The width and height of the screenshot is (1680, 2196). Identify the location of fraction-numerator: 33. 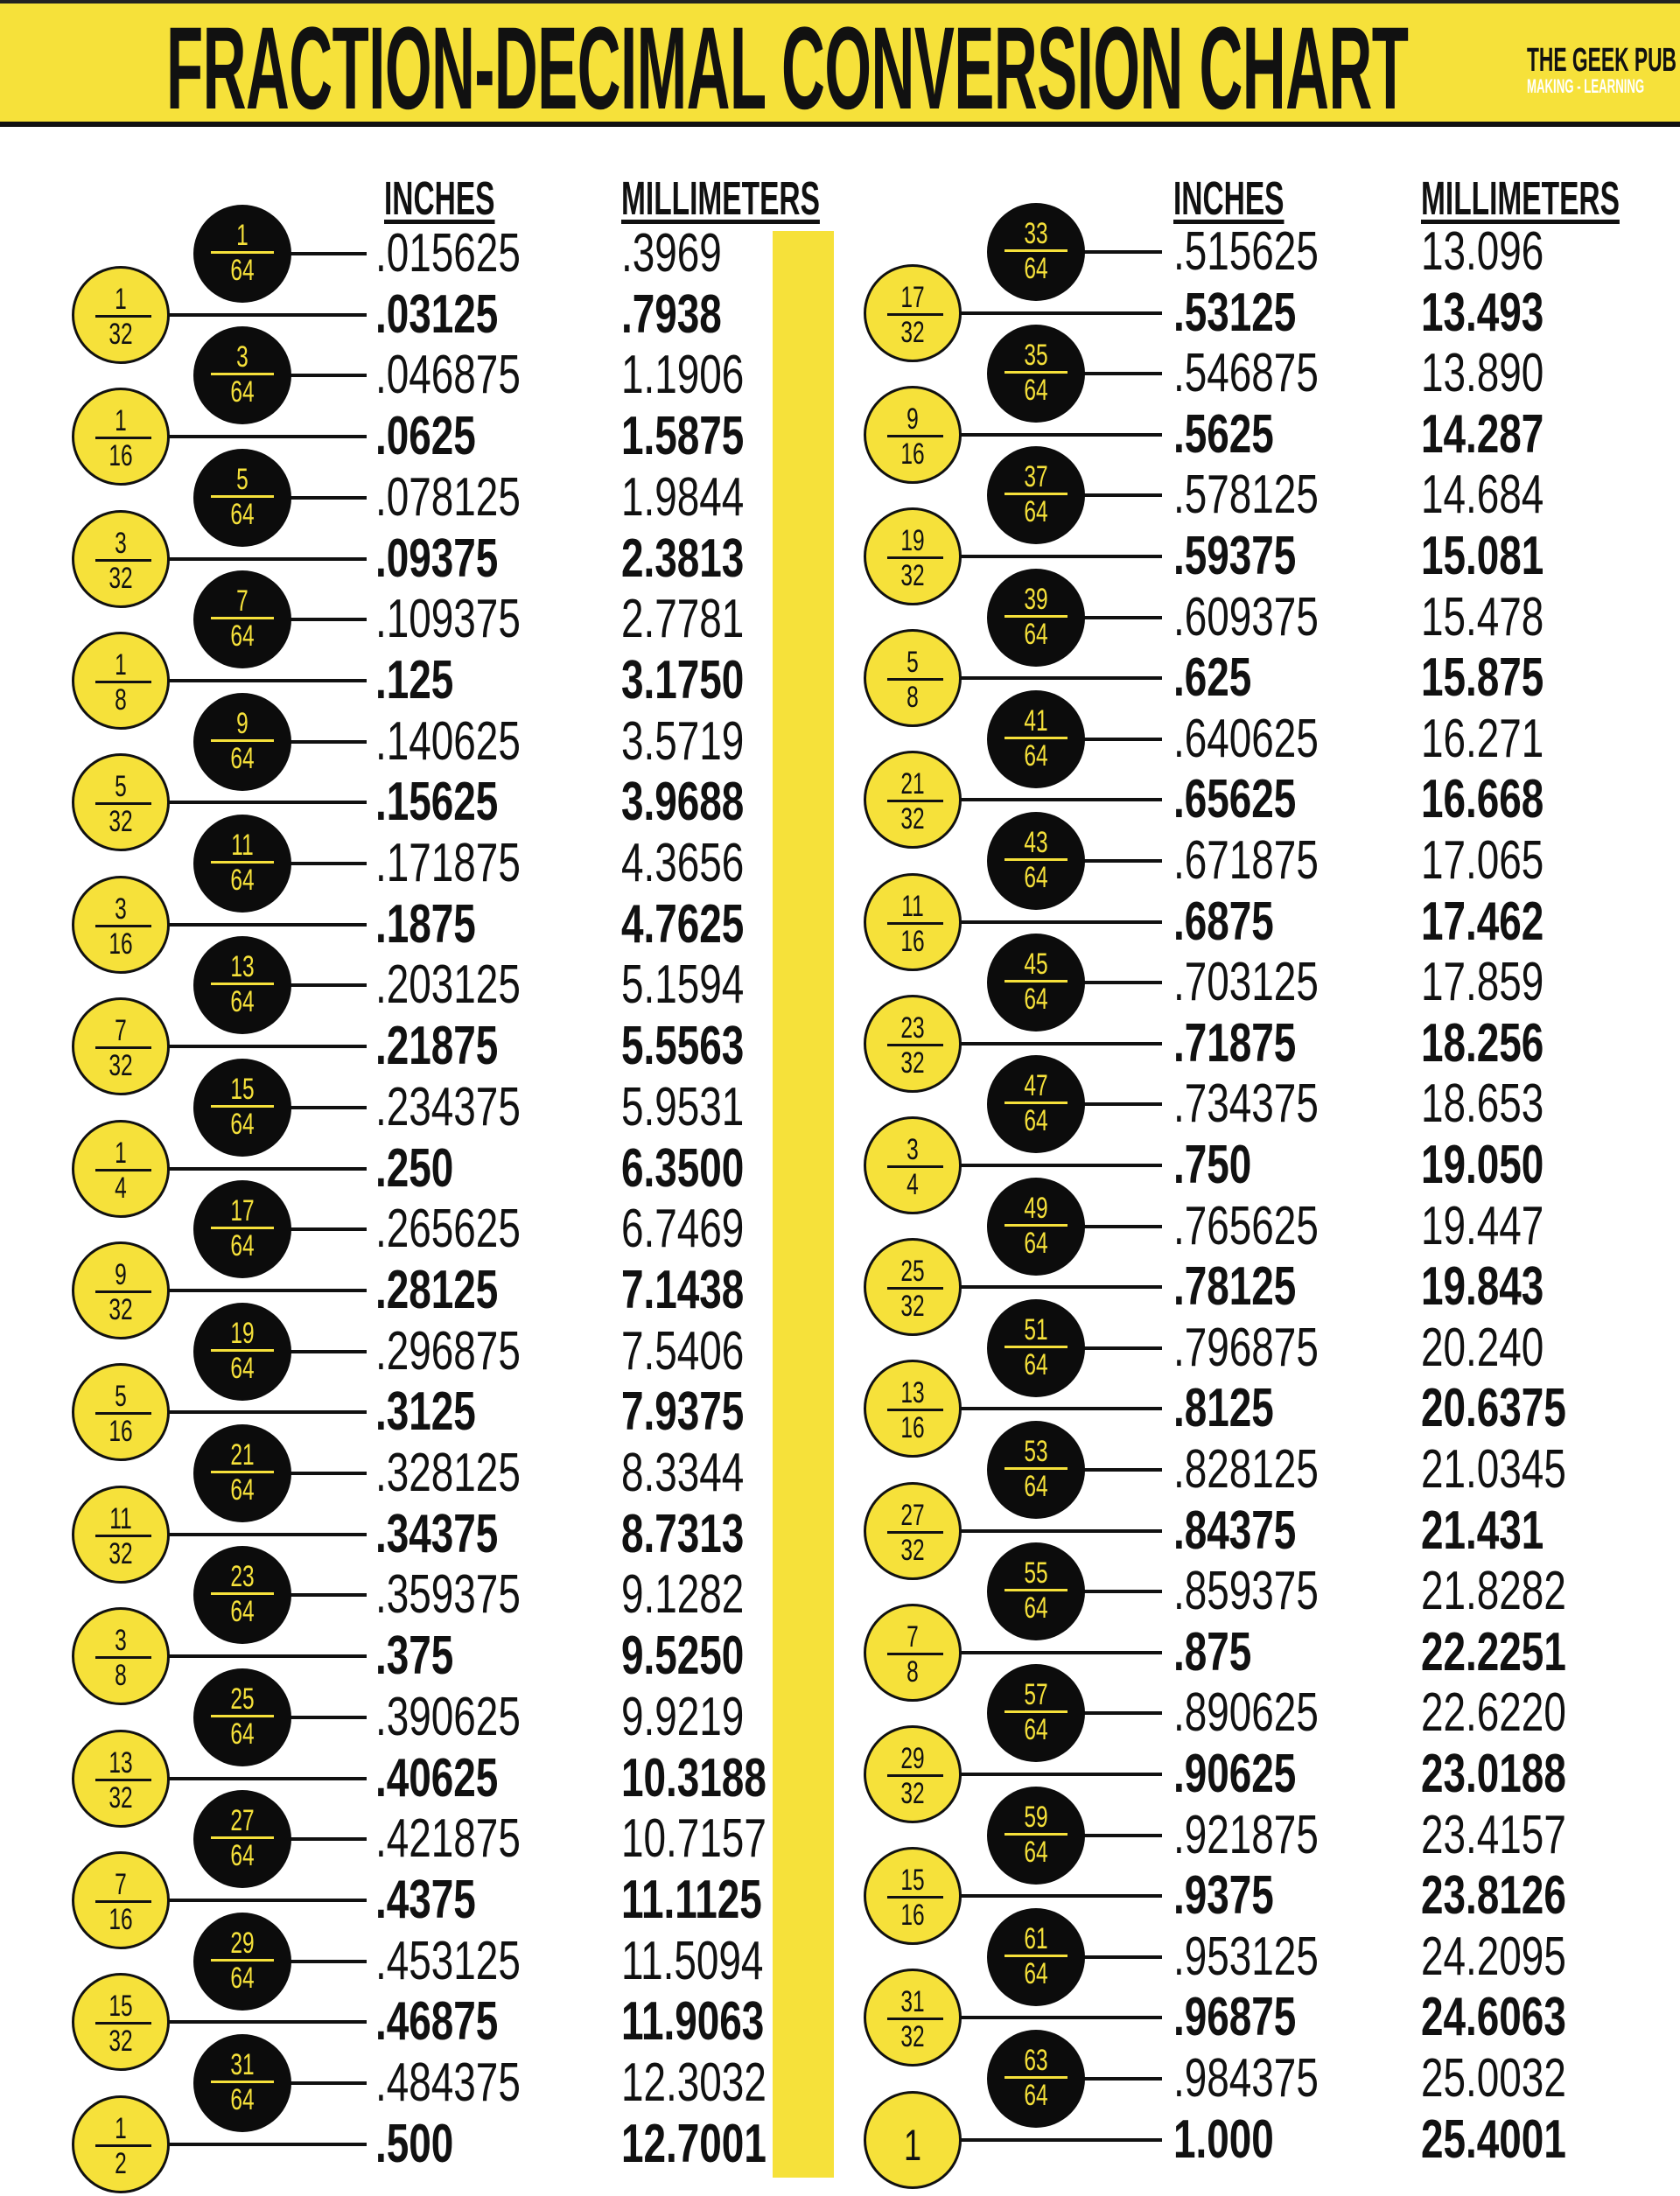
(1036, 233).